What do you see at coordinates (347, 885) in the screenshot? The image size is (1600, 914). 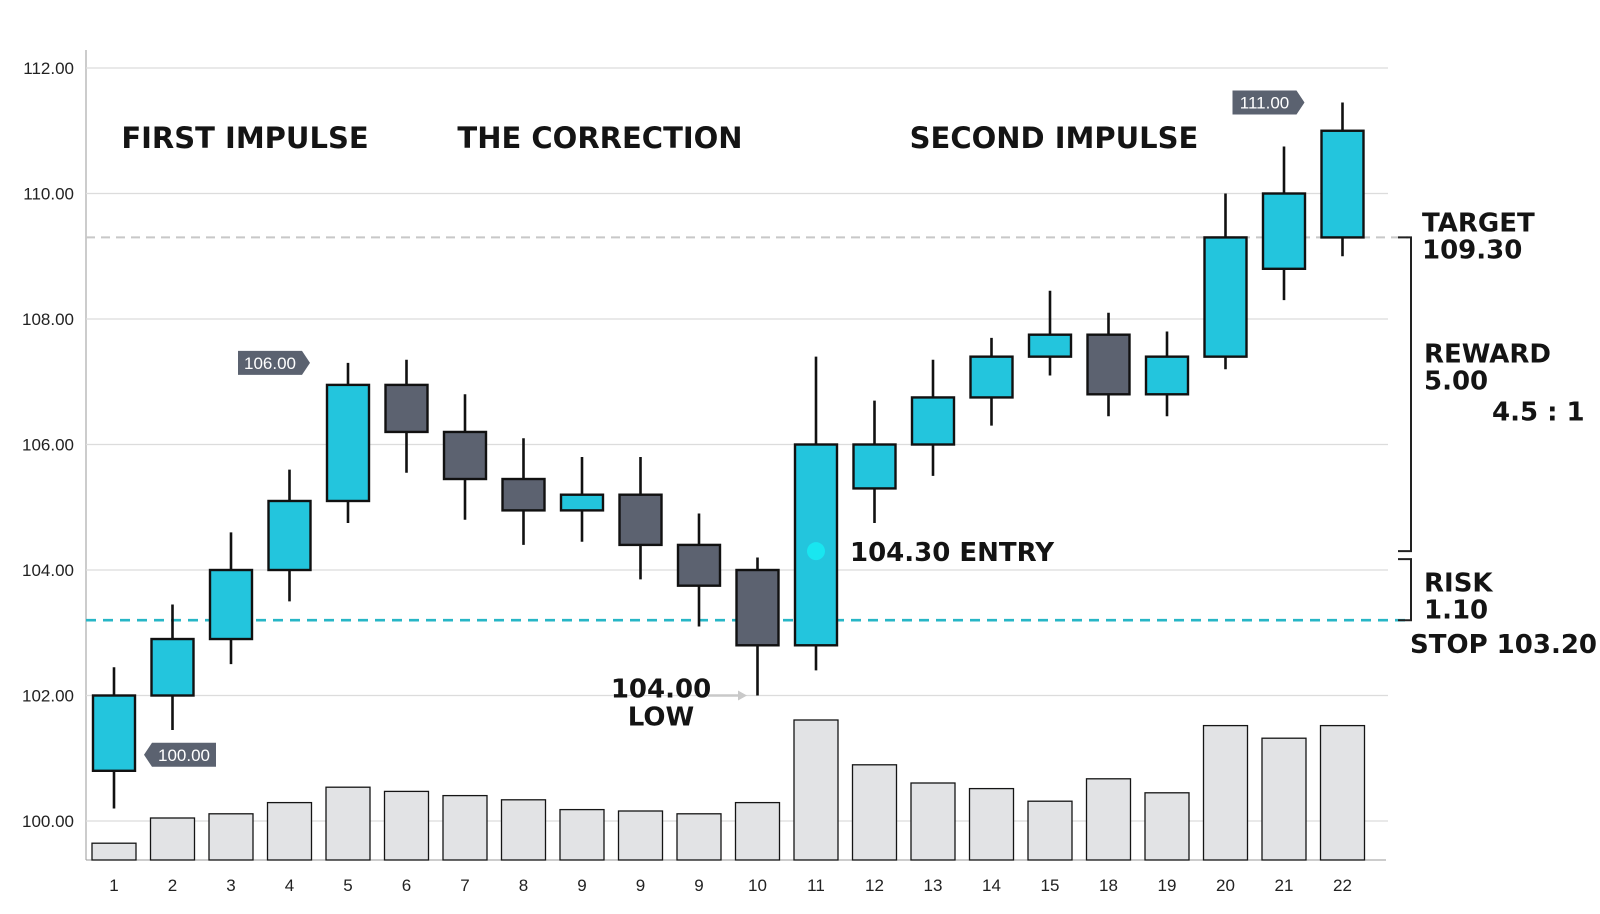 I see `x-tick-label: 5` at bounding box center [347, 885].